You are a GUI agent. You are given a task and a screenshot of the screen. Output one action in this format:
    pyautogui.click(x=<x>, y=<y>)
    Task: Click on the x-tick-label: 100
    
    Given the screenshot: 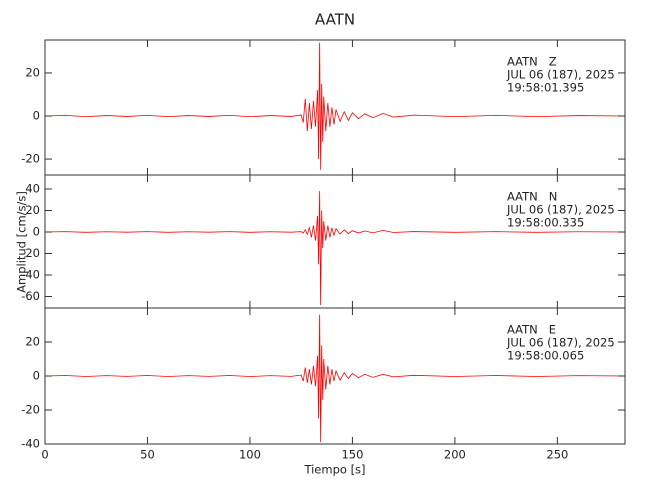 What is the action you would take?
    pyautogui.click(x=250, y=455)
    